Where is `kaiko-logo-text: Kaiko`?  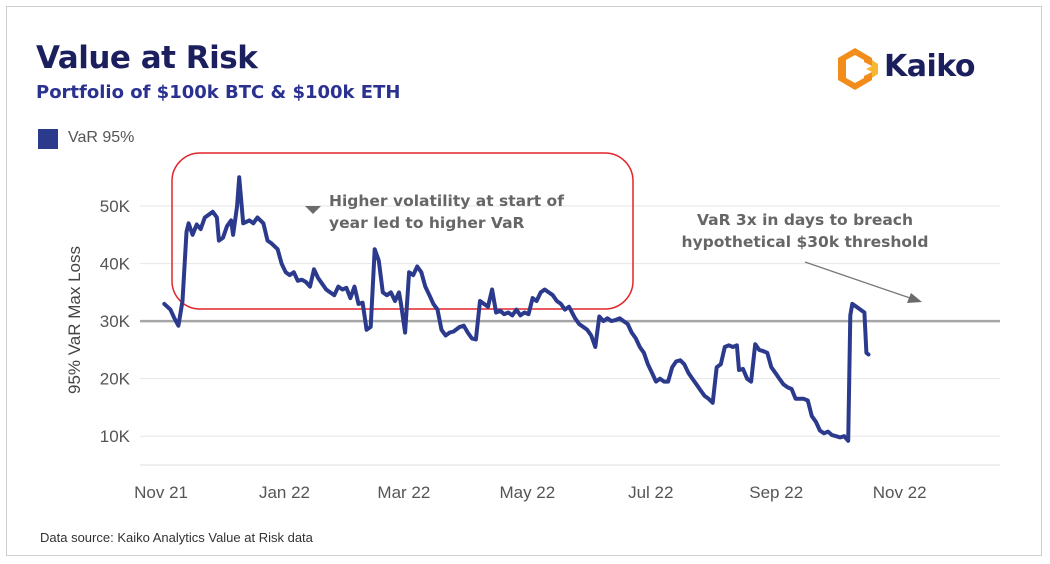
kaiko-logo-text: Kaiko is located at coordinates (930, 66).